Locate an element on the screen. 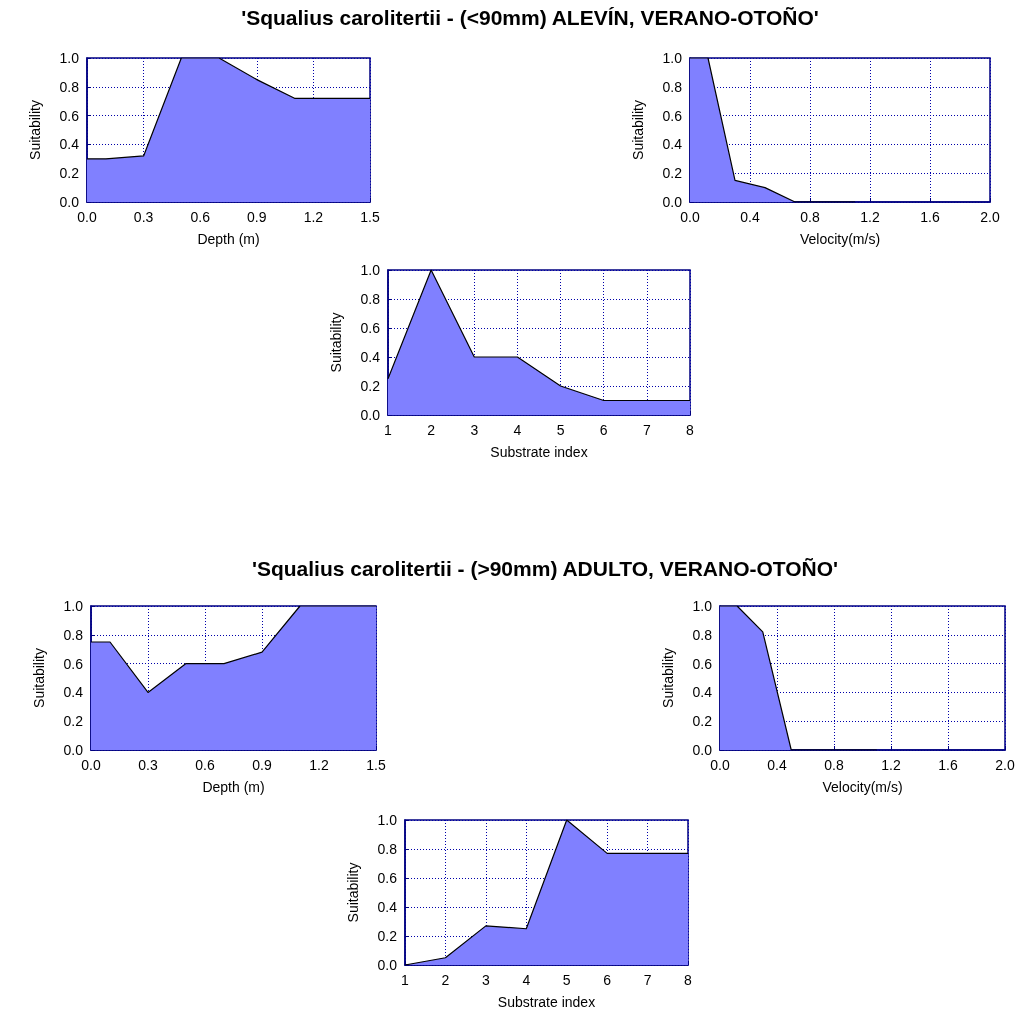  text: 'Squalius carolitertii - (>90mm) ADULTO, VERANO-OTOÑO' is located at coordinates (545, 569).